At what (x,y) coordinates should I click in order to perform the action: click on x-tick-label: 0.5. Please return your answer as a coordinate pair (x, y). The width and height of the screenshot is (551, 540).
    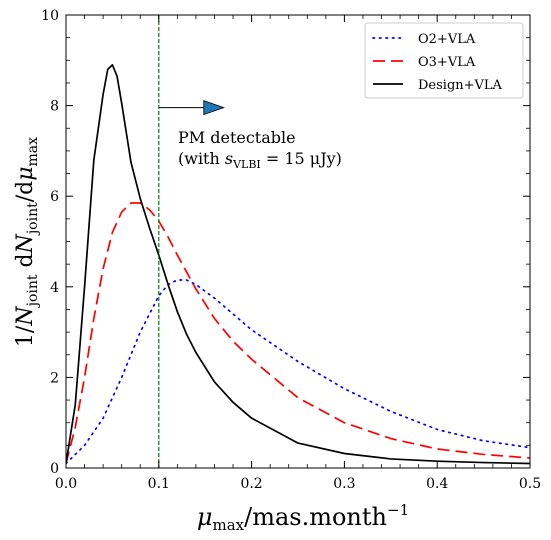
    Looking at the image, I should click on (530, 484).